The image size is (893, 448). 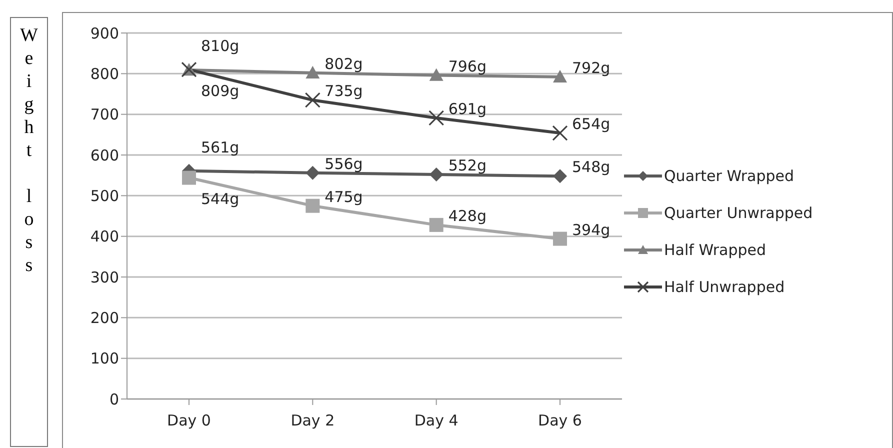 What do you see at coordinates (343, 163) in the screenshot?
I see `data-label: 556g` at bounding box center [343, 163].